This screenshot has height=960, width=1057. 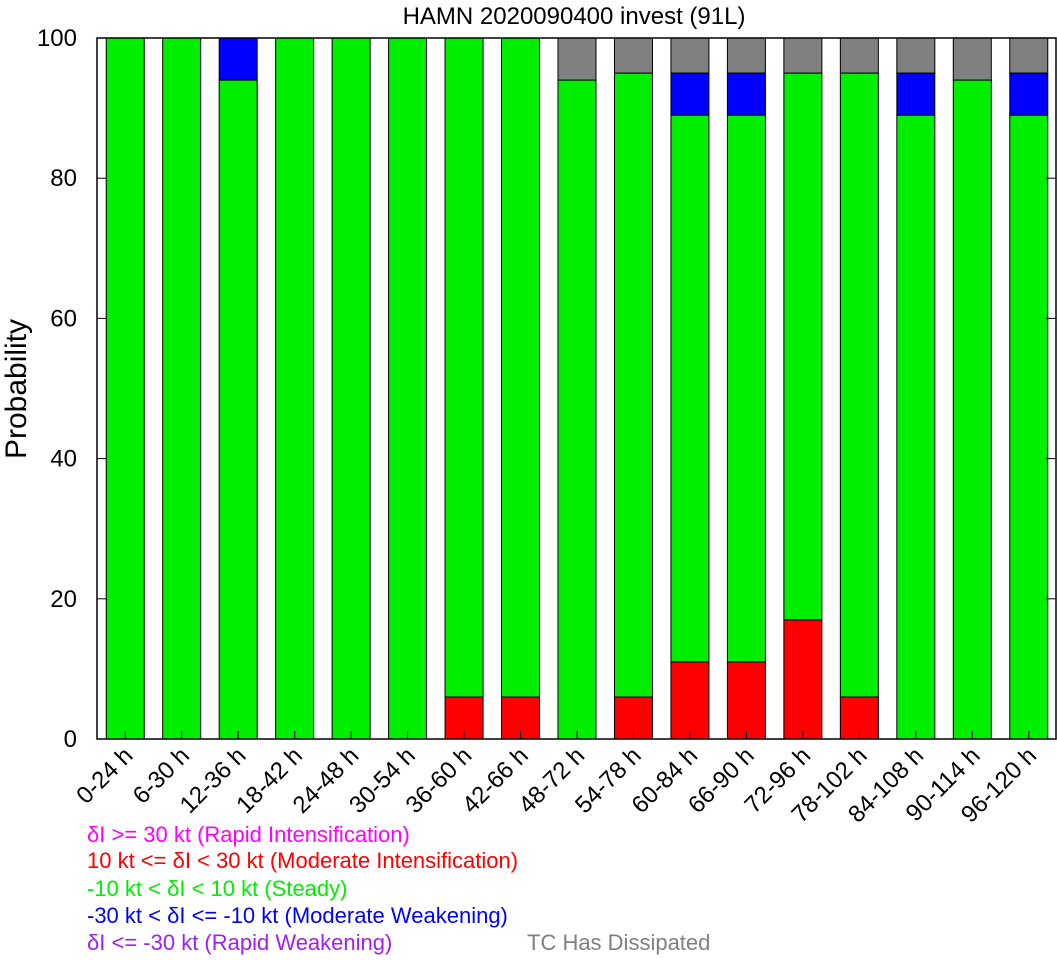 I want to click on y-axis-label: Probability, so click(x=16, y=389).